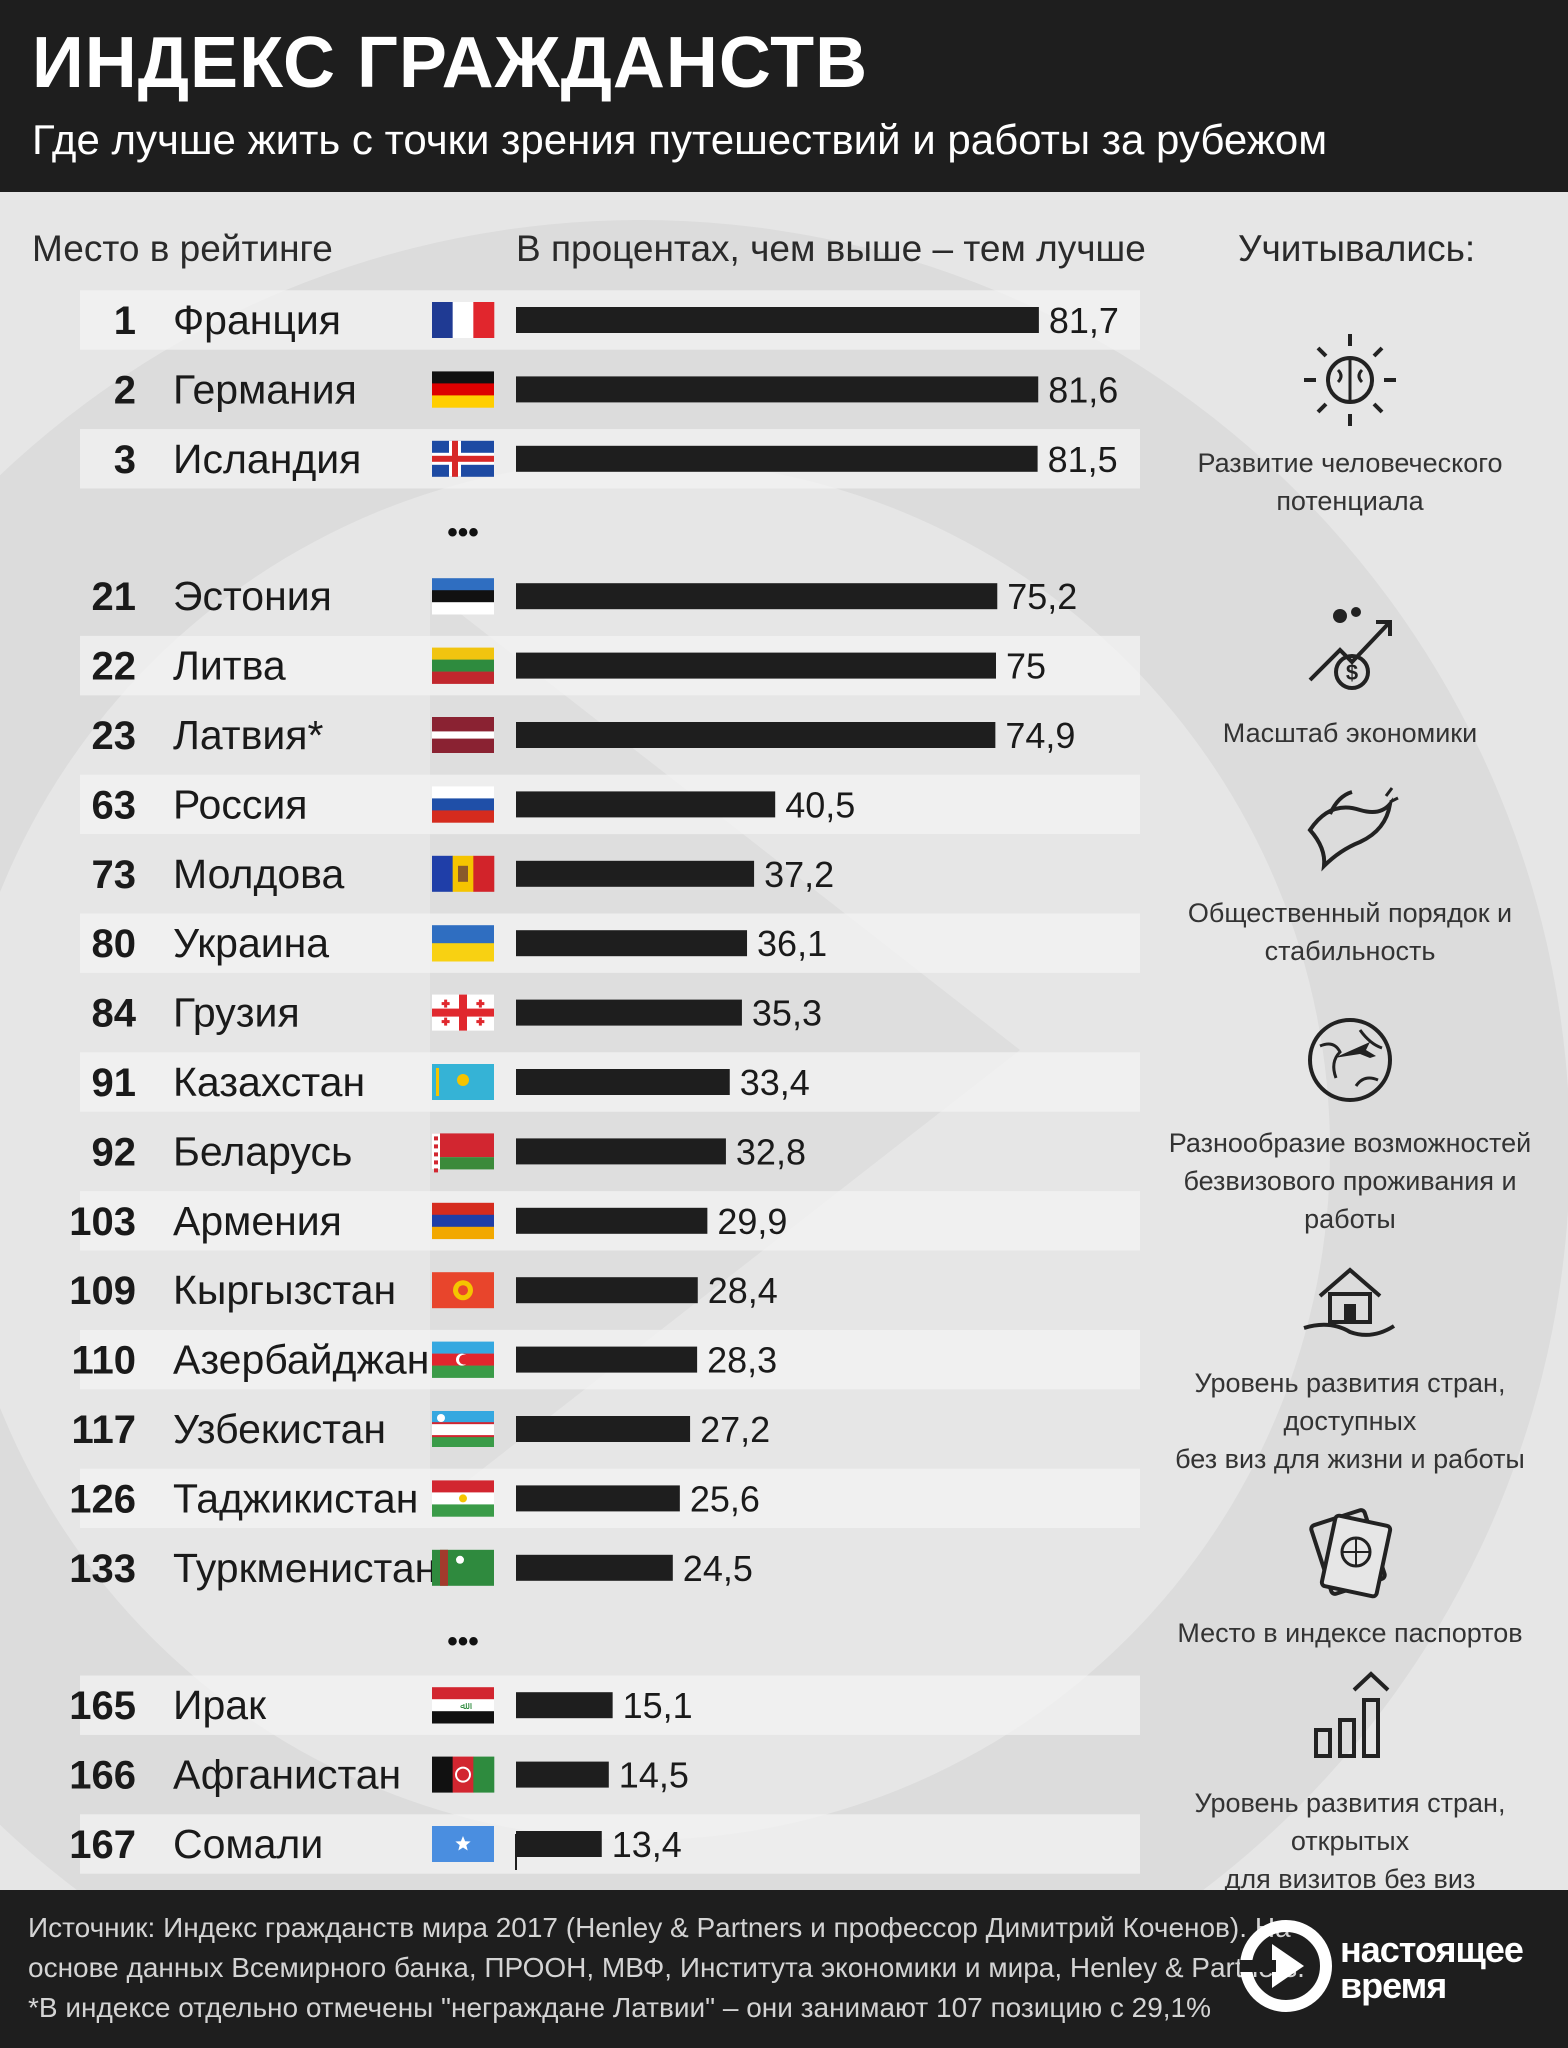  What do you see at coordinates (463, 1567) in the screenshot?
I see `flag-tm-icon` at bounding box center [463, 1567].